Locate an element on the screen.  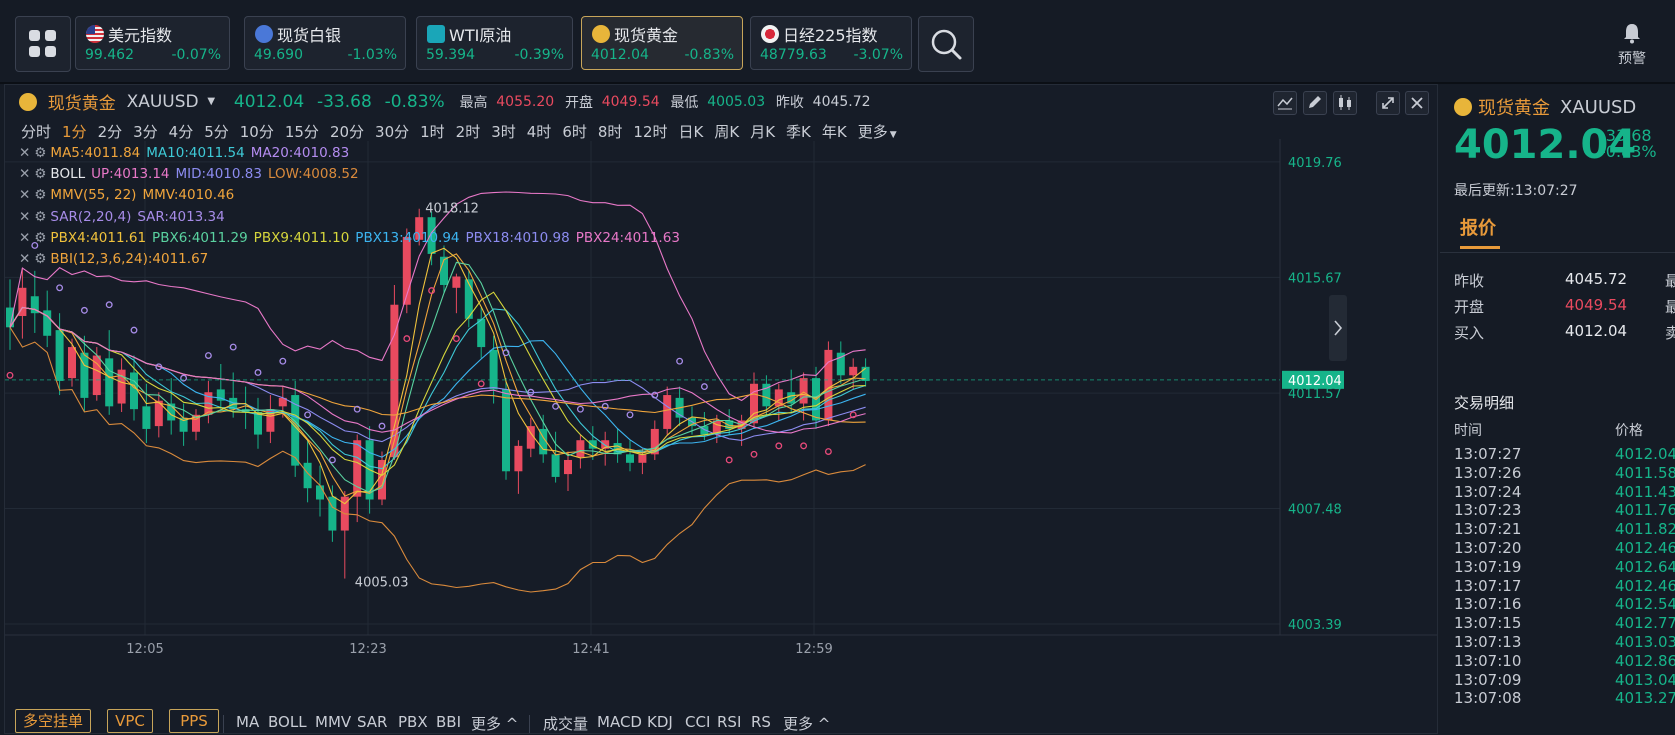
ticker-wti-oil: WTI原油 59.394 -0.39% is located at coordinates (494, 43).